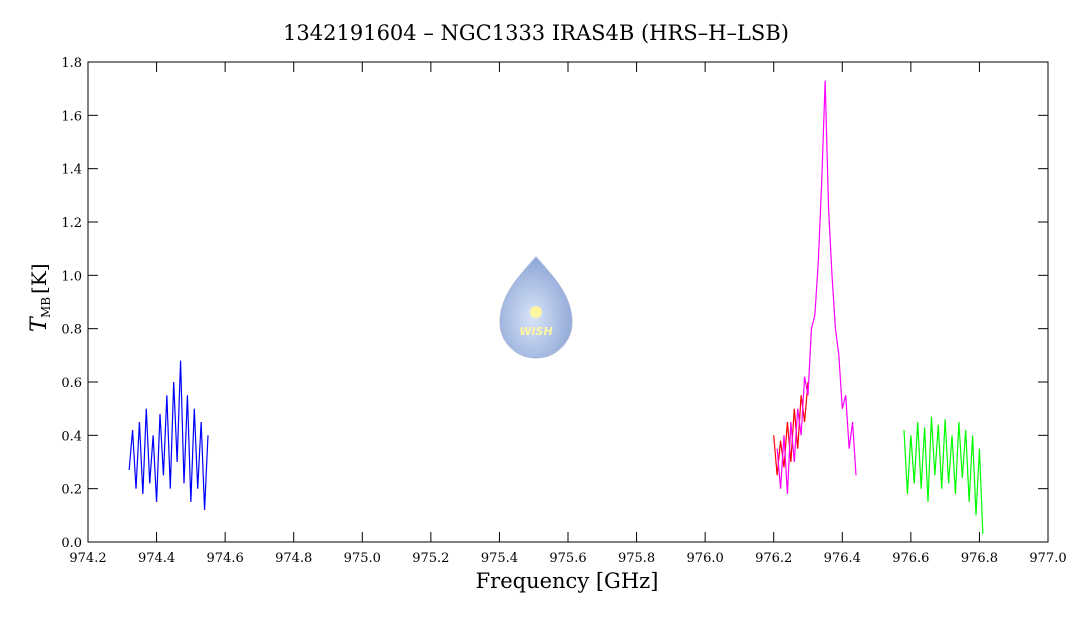  What do you see at coordinates (156, 558) in the screenshot?
I see `x-tick-label: 974.4` at bounding box center [156, 558].